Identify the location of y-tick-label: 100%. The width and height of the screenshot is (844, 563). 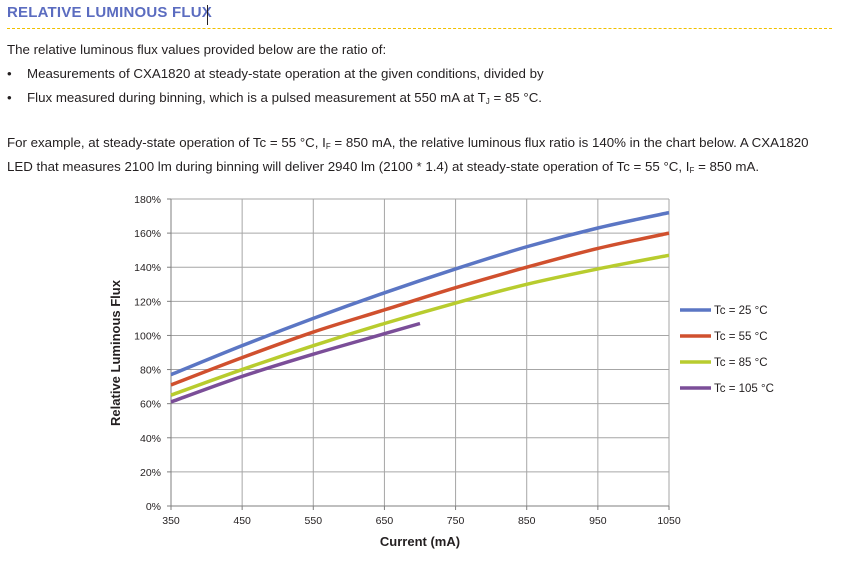
(147, 336).